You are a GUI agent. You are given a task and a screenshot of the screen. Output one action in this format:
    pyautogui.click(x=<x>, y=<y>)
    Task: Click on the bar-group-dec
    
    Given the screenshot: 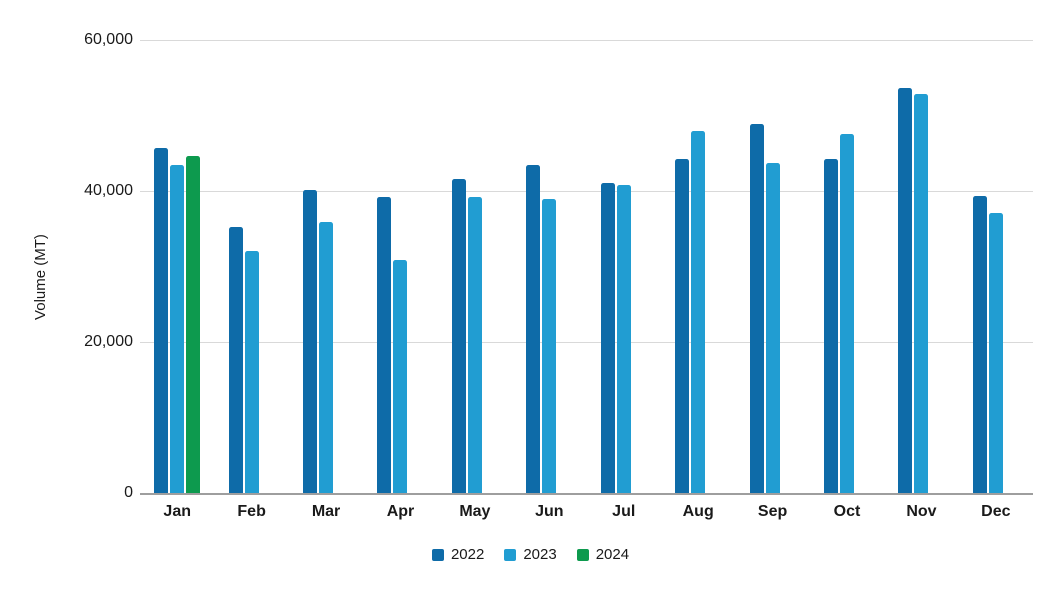 What is the action you would take?
    pyautogui.click(x=996, y=266)
    